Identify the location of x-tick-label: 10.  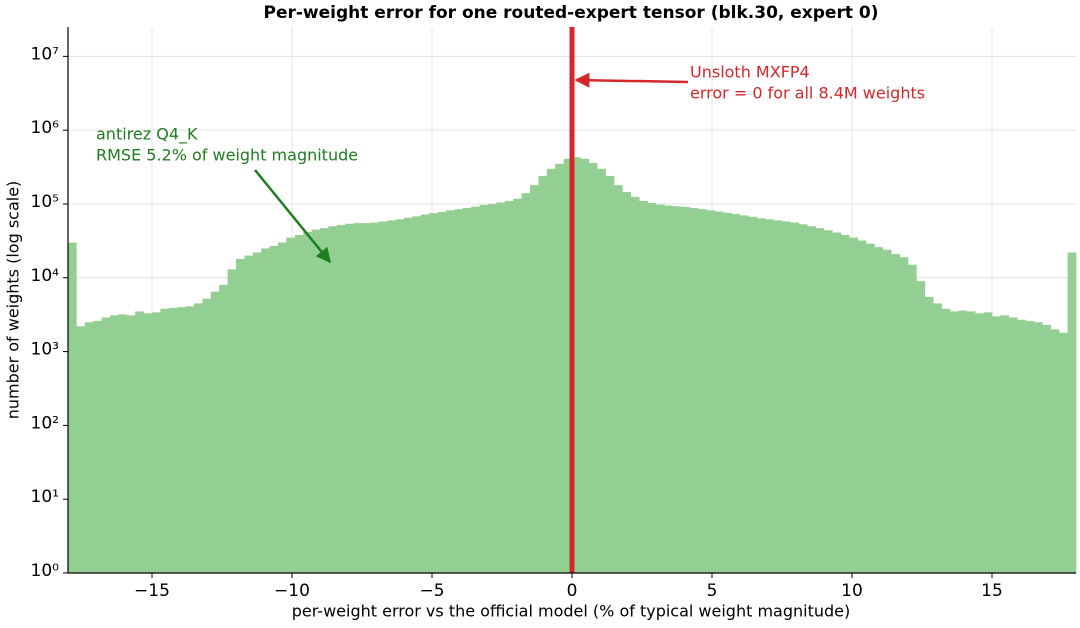
(852, 591).